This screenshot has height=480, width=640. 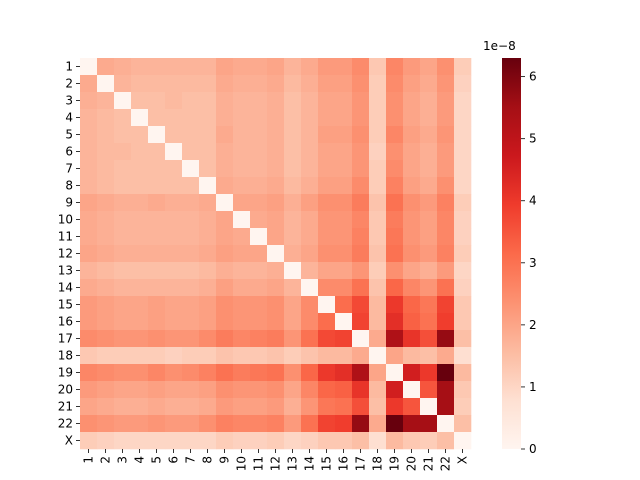 I want to click on x-tick-label: 1, so click(x=89, y=460).